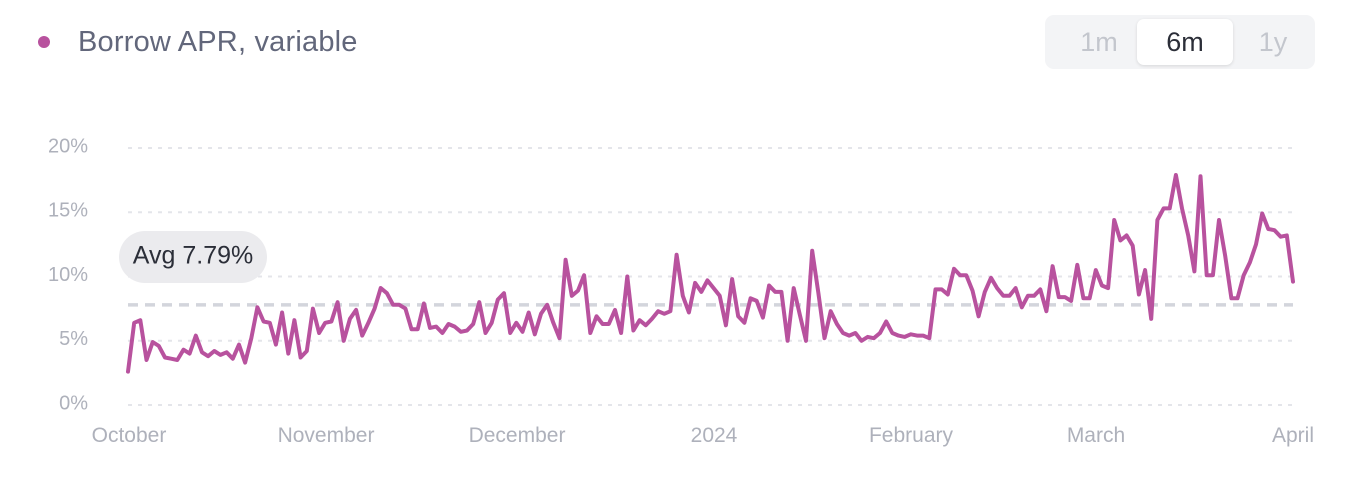 The height and width of the screenshot is (477, 1360). I want to click on x-tick-label: October, so click(129, 435).